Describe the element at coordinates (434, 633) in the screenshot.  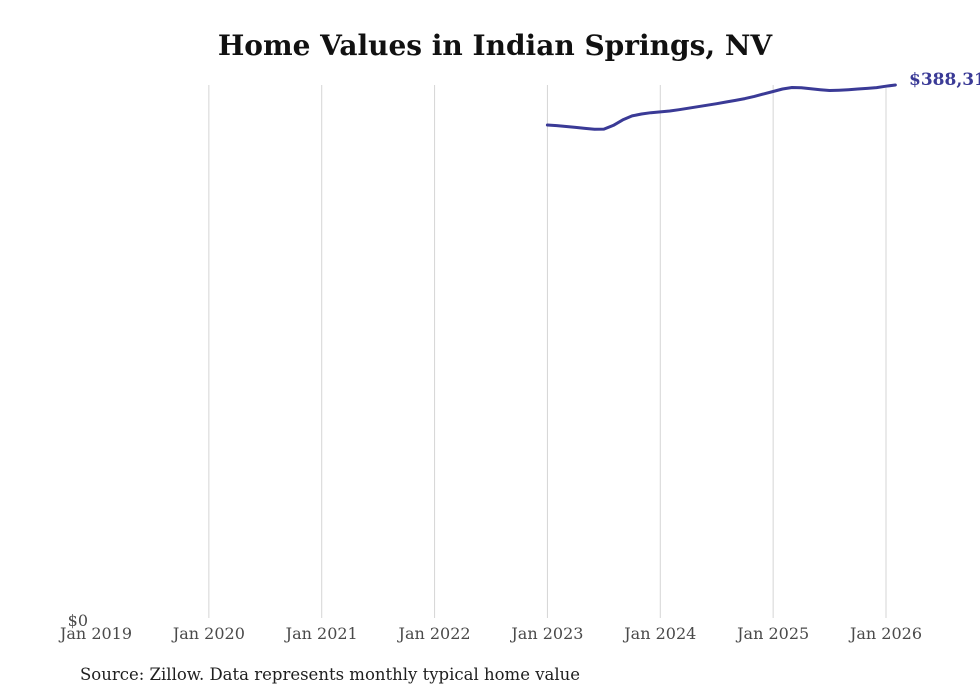
I see `x-axis-label: Jan 2022` at that location.